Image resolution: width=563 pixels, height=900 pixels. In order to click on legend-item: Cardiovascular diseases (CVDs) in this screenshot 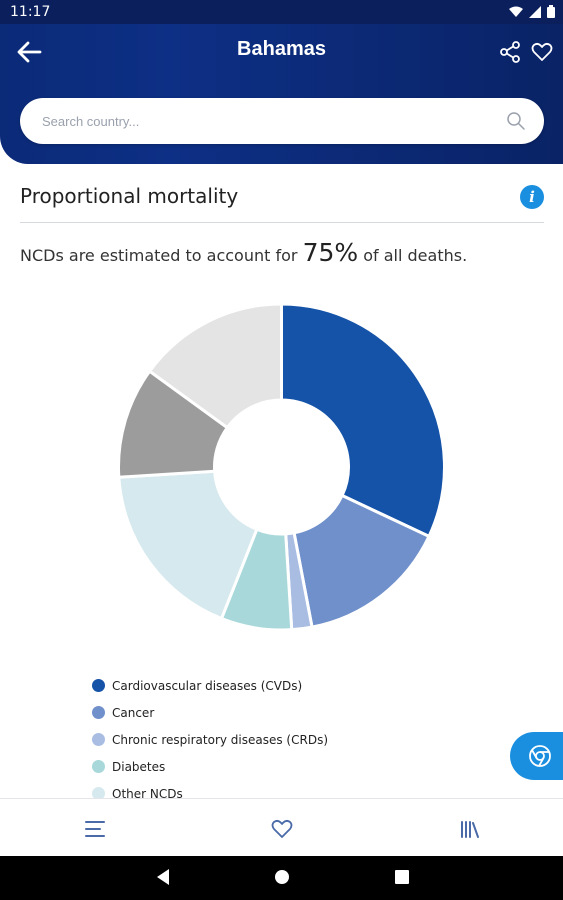, I will do `click(210, 685)`.